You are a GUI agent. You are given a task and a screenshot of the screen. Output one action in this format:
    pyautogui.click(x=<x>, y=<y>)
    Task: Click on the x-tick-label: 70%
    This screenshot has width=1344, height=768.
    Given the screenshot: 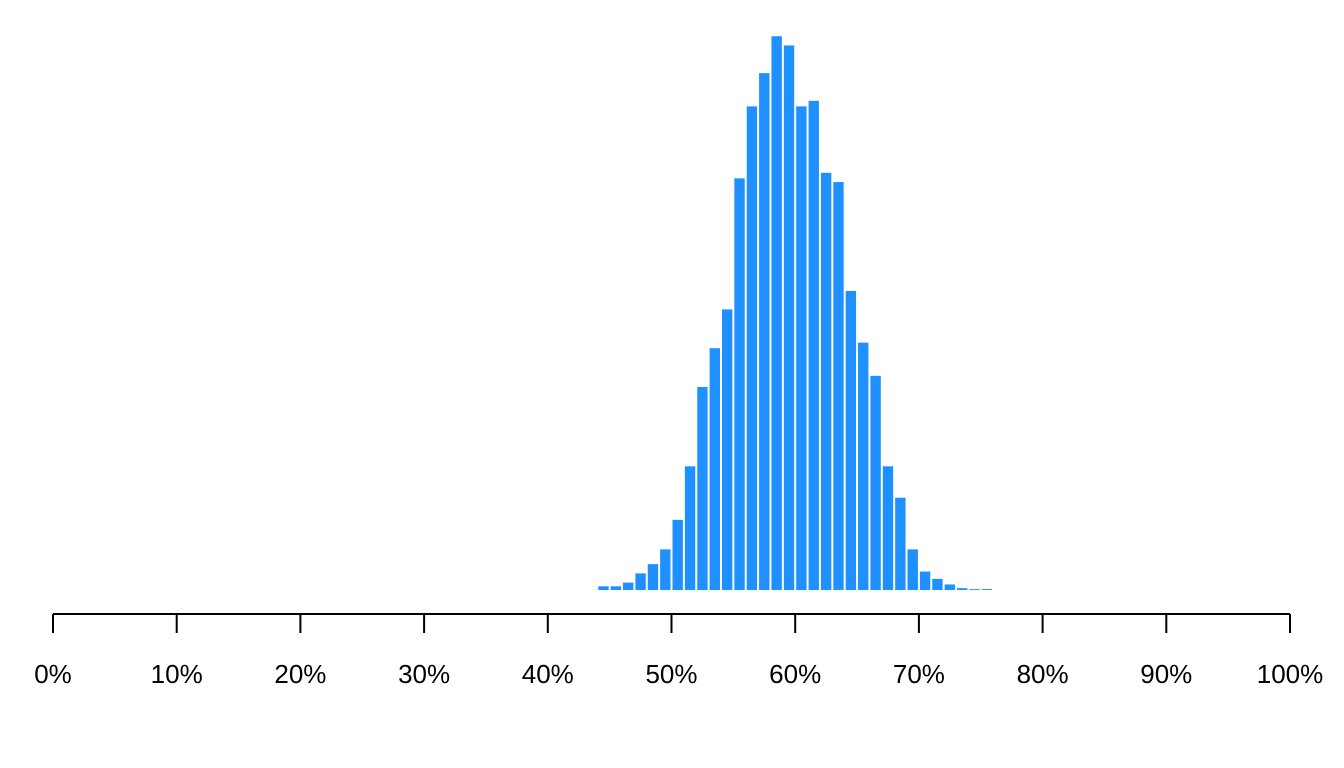 What is the action you would take?
    pyautogui.click(x=919, y=674)
    